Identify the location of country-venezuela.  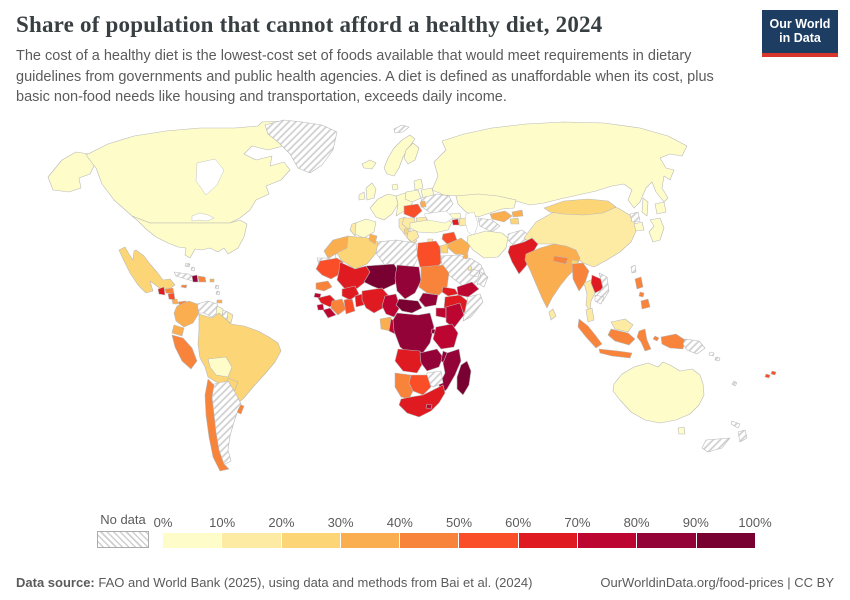
(208, 309).